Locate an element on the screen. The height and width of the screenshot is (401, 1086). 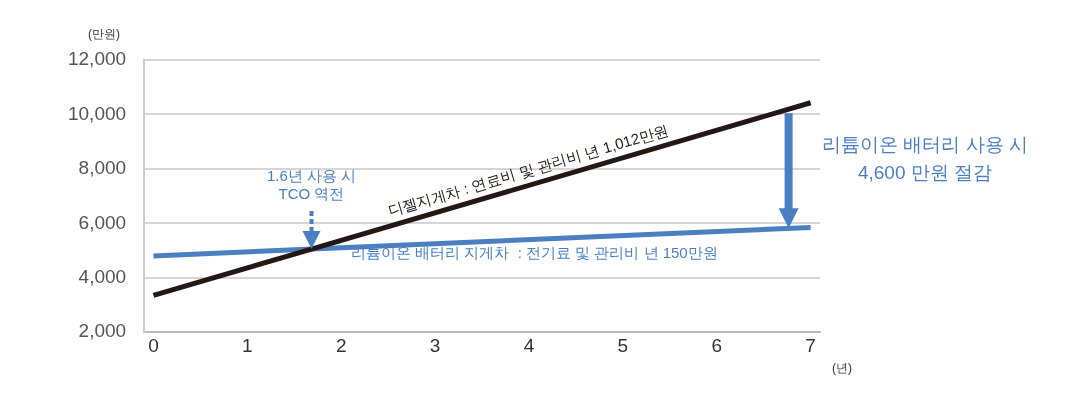
x-tick-label: 0 is located at coordinates (153, 345).